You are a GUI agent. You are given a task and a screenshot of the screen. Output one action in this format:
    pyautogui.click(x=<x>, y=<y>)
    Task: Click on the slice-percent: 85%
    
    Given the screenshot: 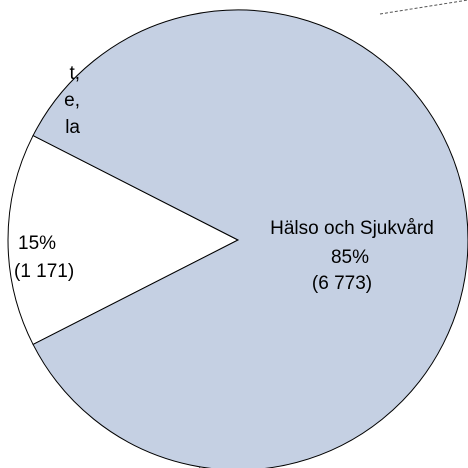 What is the action you would take?
    pyautogui.click(x=350, y=257)
    